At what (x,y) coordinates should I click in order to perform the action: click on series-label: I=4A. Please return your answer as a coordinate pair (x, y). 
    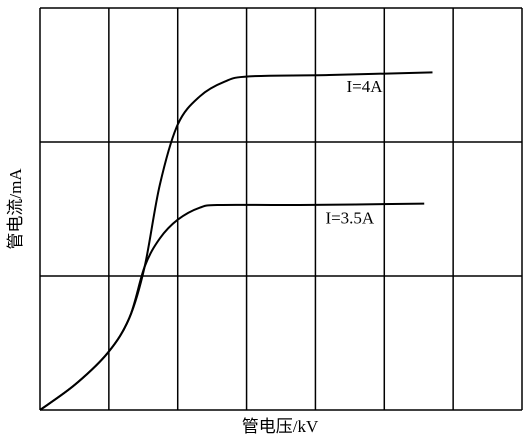
    Looking at the image, I should click on (364, 86).